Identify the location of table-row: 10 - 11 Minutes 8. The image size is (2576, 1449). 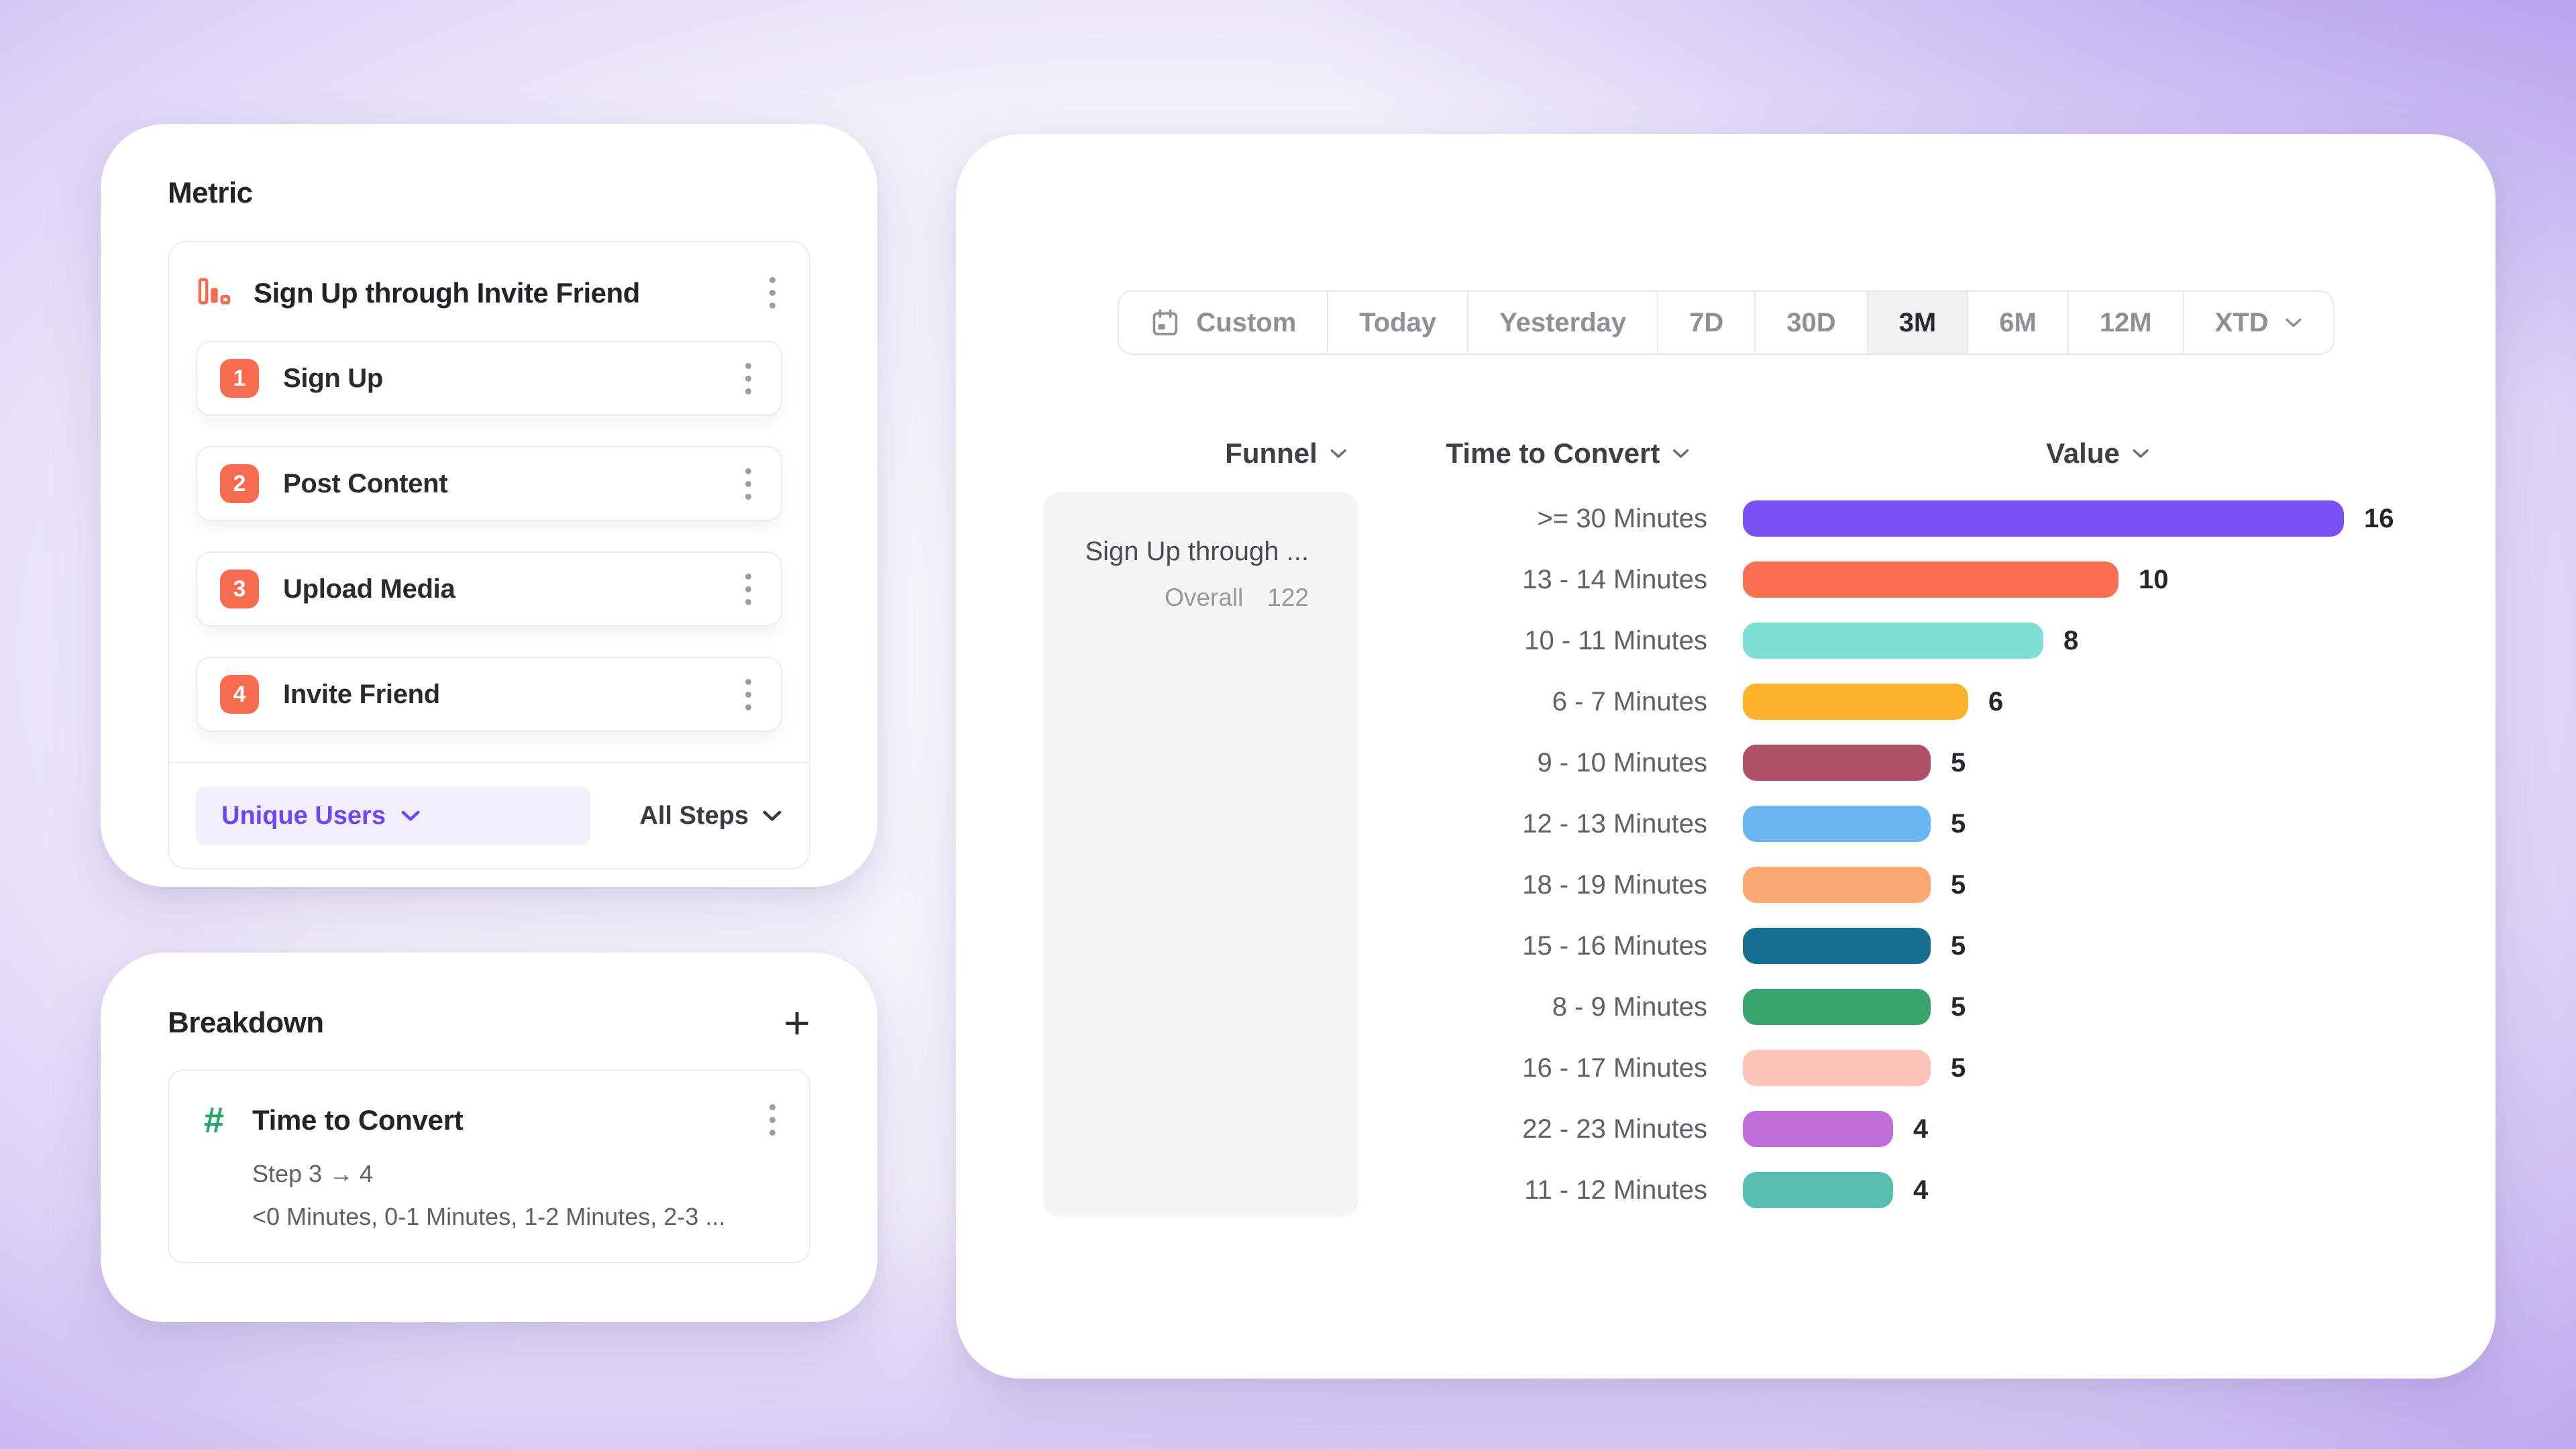
(1731, 641).